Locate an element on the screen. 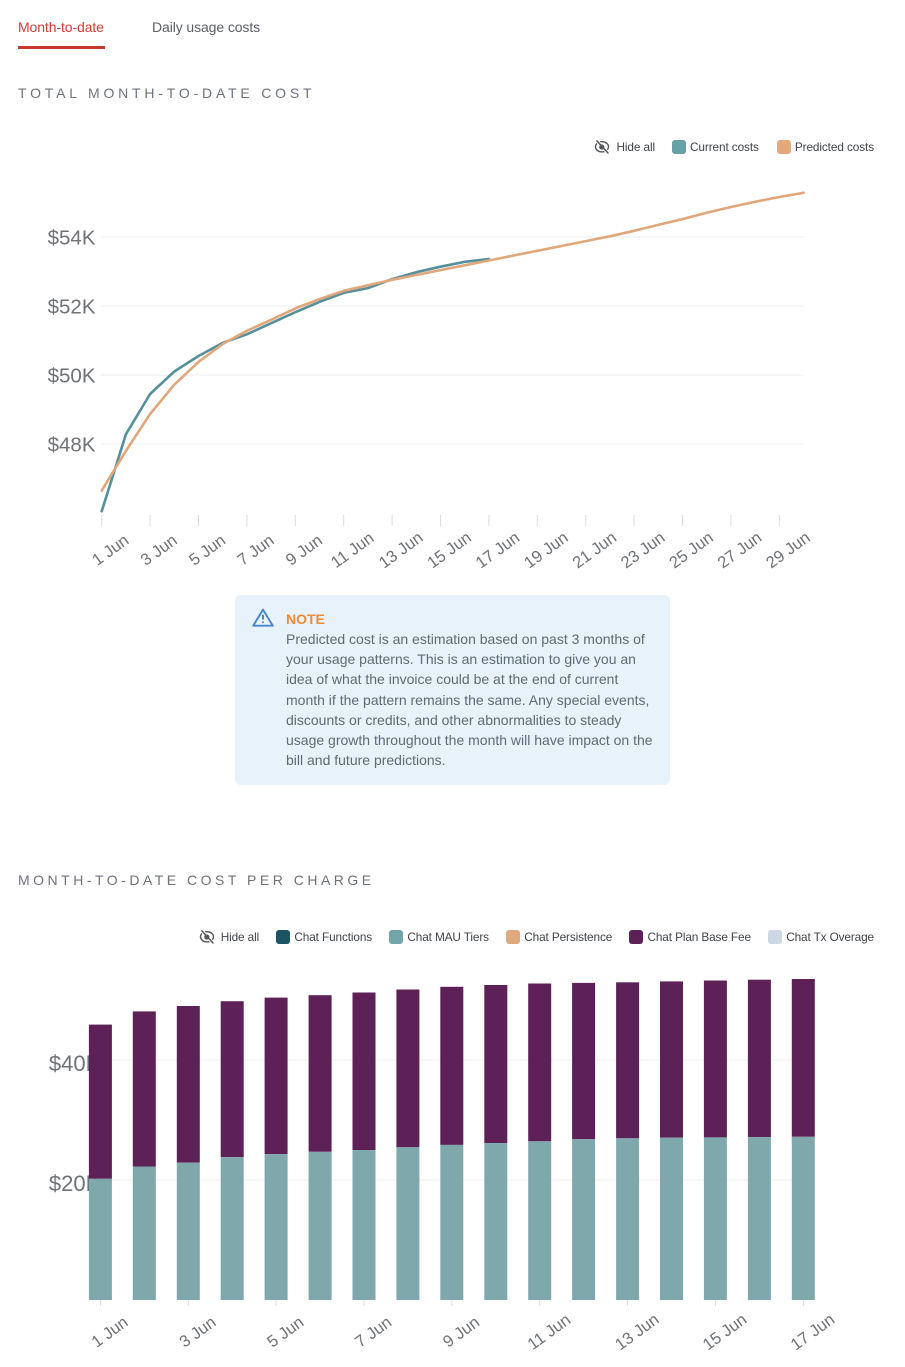 This screenshot has width=905, height=1367. svg-text: $48K is located at coordinates (72, 444).